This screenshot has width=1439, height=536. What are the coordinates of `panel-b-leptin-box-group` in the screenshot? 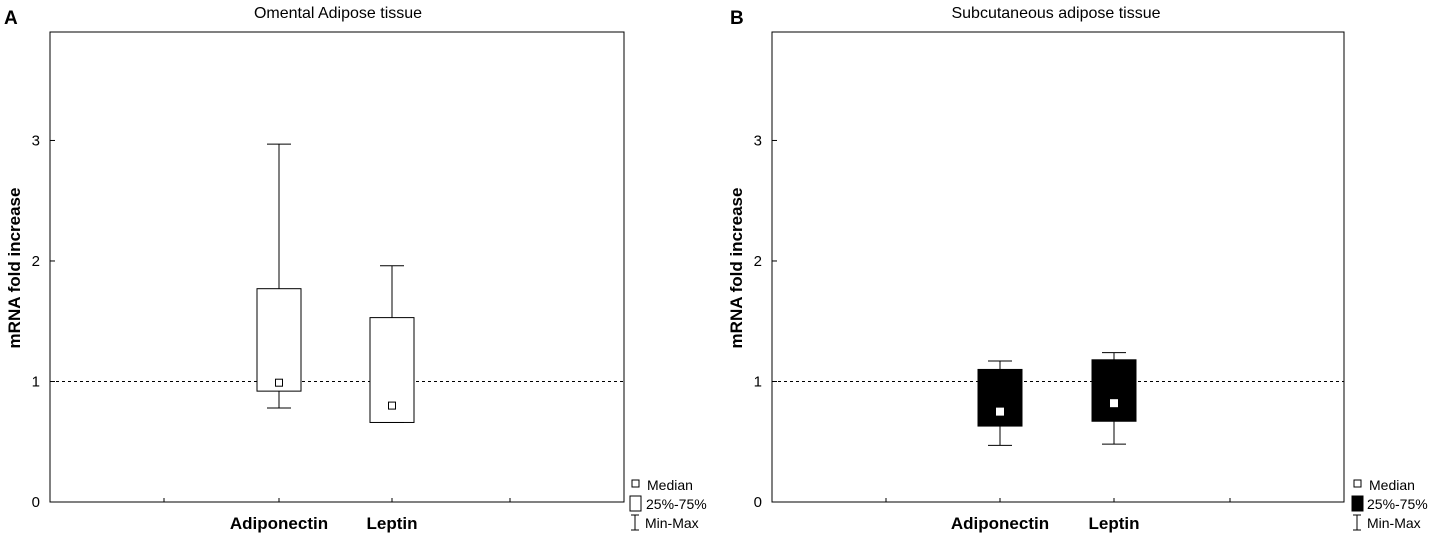 It's located at (1114, 398).